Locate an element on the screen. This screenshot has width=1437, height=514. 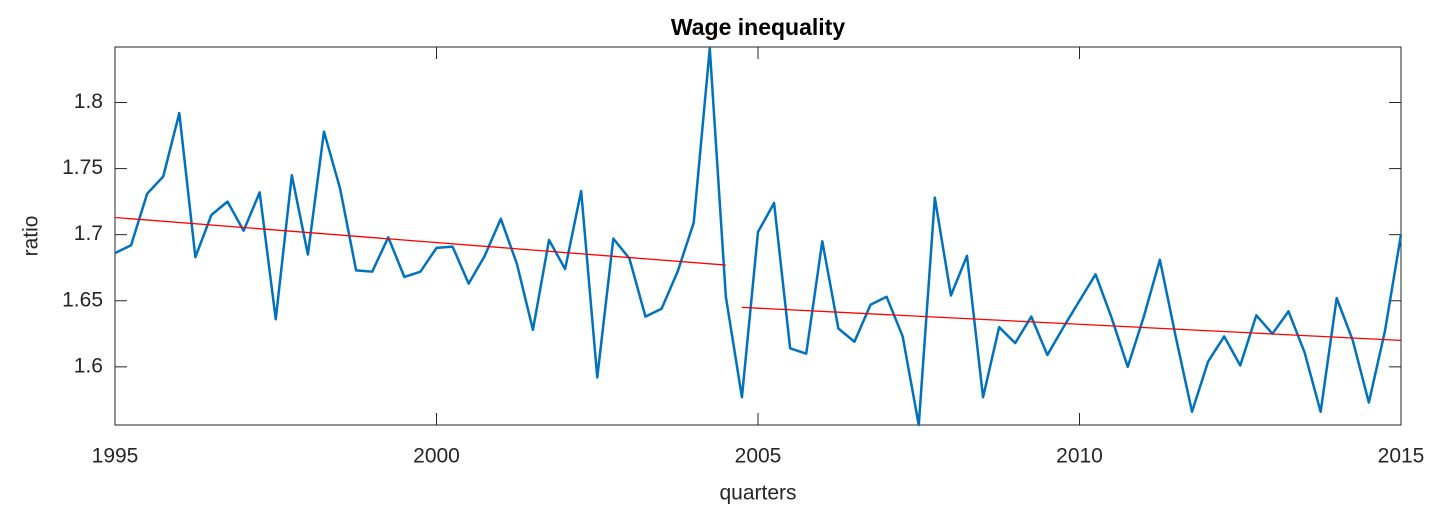
x-tick-label: 2015 is located at coordinates (1401, 456).